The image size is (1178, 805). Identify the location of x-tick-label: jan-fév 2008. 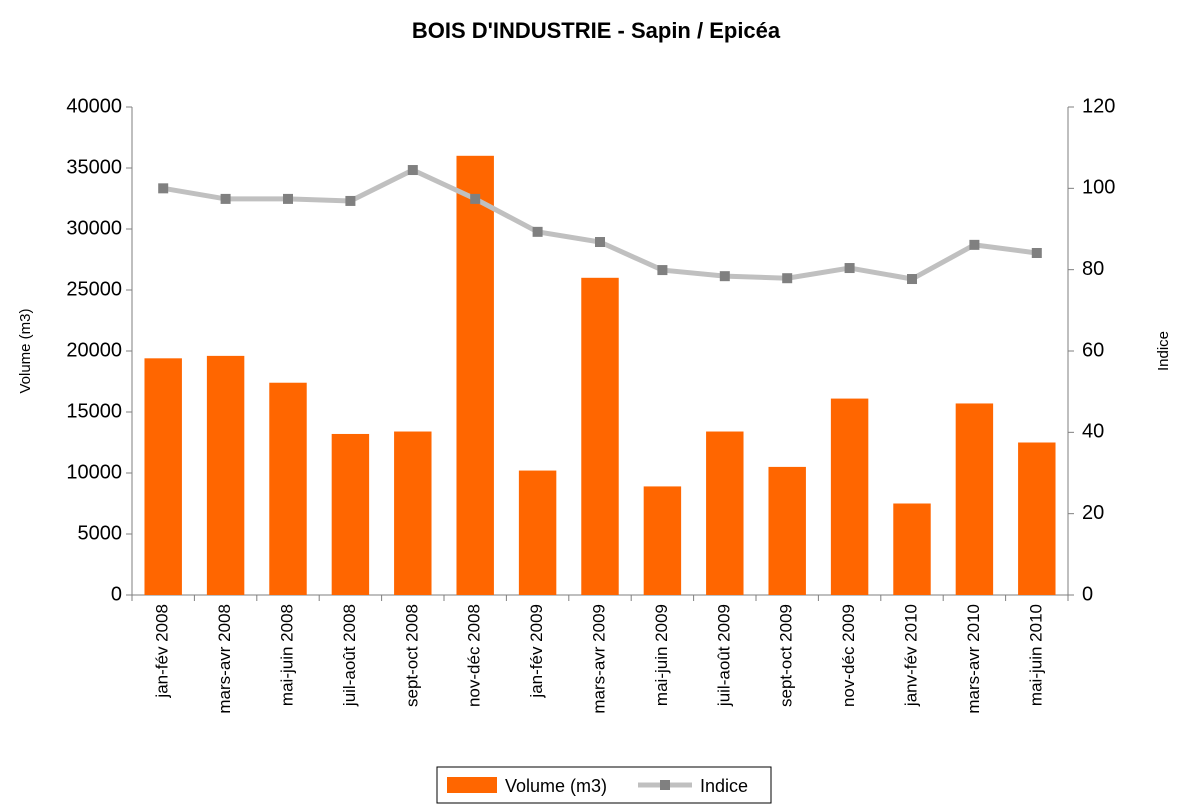
(162, 651).